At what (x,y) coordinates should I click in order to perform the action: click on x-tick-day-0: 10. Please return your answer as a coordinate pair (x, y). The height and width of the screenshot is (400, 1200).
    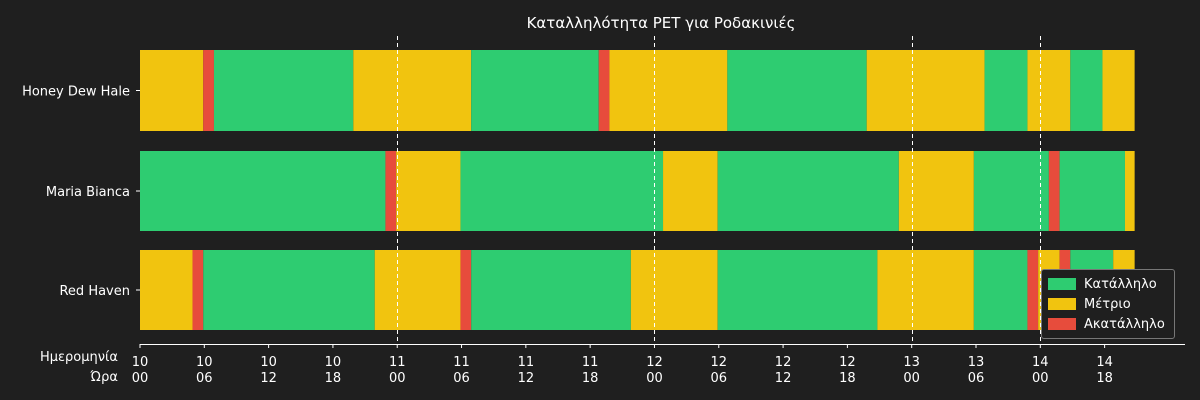
    Looking at the image, I should click on (140, 362).